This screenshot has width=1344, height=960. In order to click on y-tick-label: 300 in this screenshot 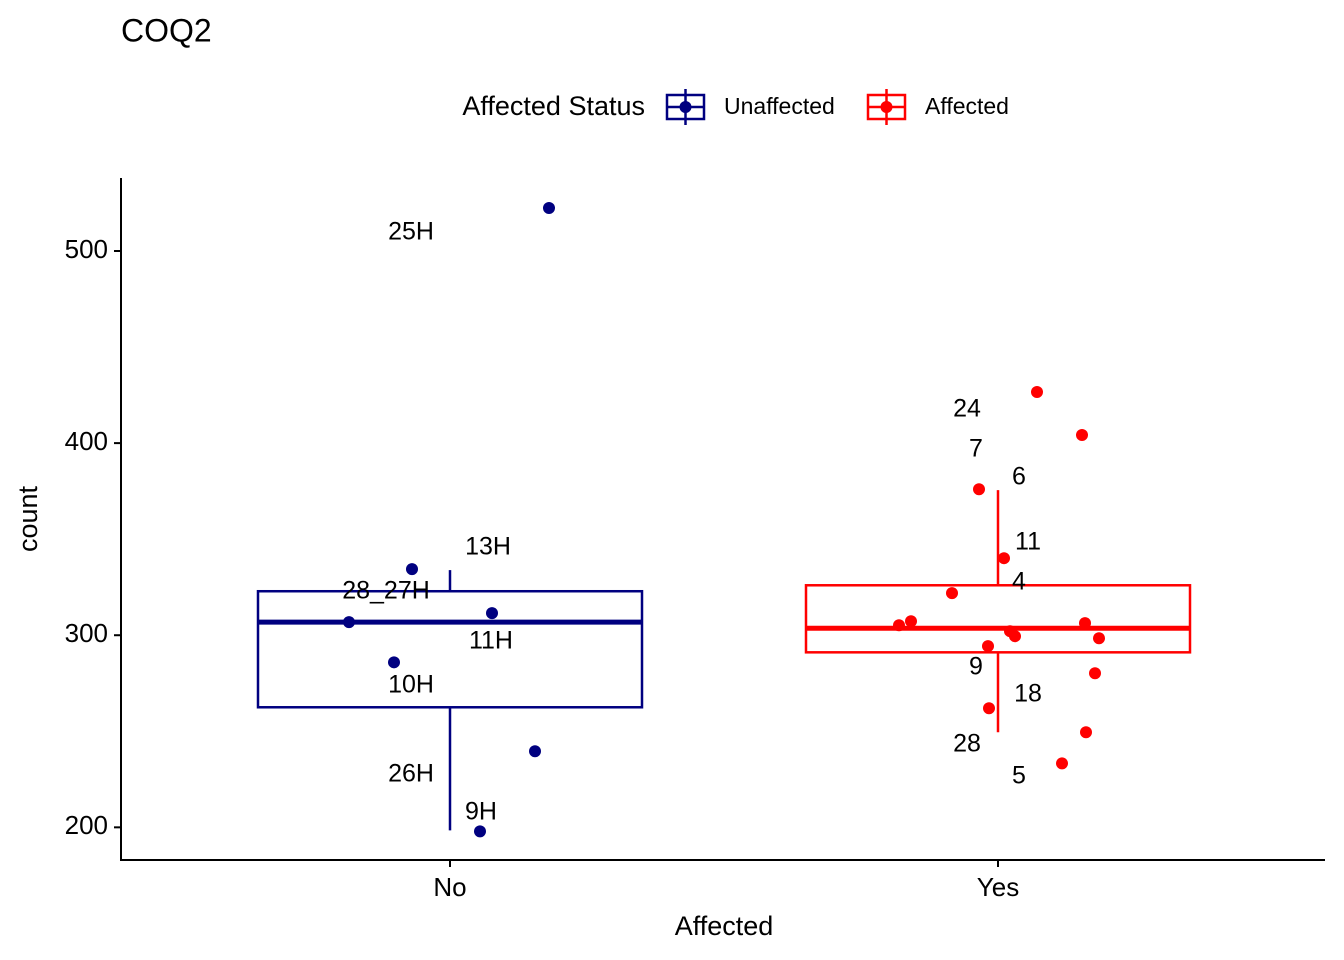, I will do `click(86, 633)`.